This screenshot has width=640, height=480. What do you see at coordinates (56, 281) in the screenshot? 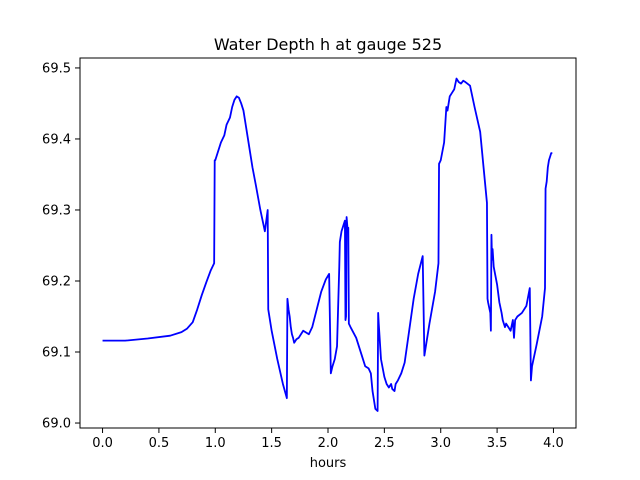
I see `y-tick-label: 69.2` at bounding box center [56, 281].